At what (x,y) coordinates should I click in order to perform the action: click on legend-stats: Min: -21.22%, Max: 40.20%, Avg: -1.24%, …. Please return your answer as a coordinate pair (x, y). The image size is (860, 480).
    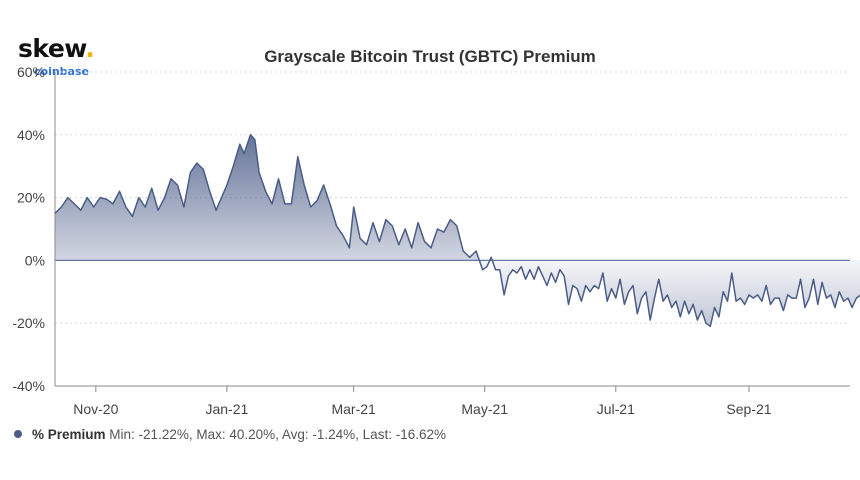
    Looking at the image, I should click on (277, 434).